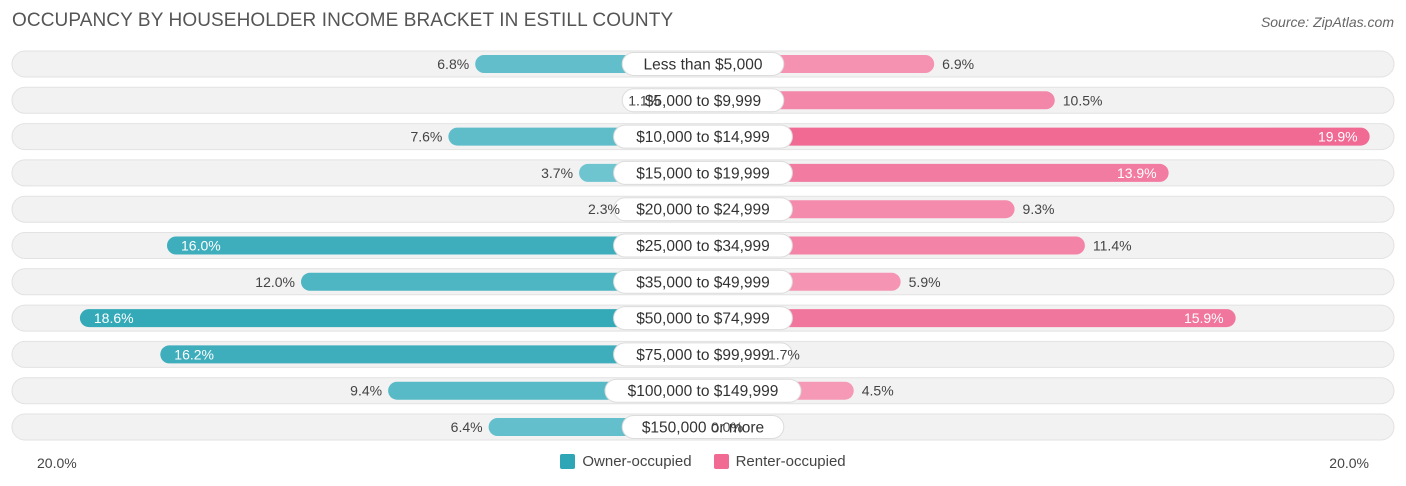 This screenshot has width=1406, height=486. I want to click on category-label: $25,000 to $34,999, so click(703, 246).